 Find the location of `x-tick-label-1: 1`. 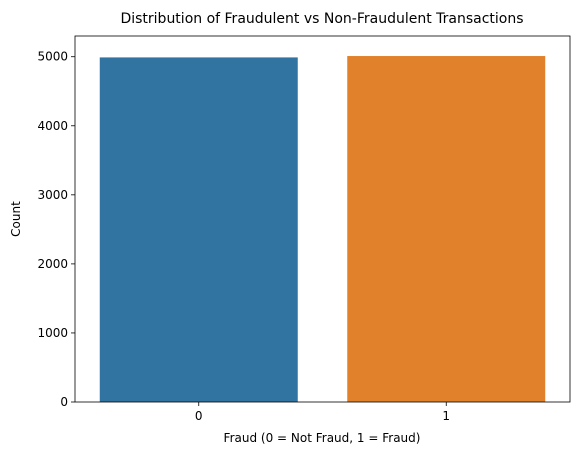

x-tick-label-1: 1 is located at coordinates (446, 416).